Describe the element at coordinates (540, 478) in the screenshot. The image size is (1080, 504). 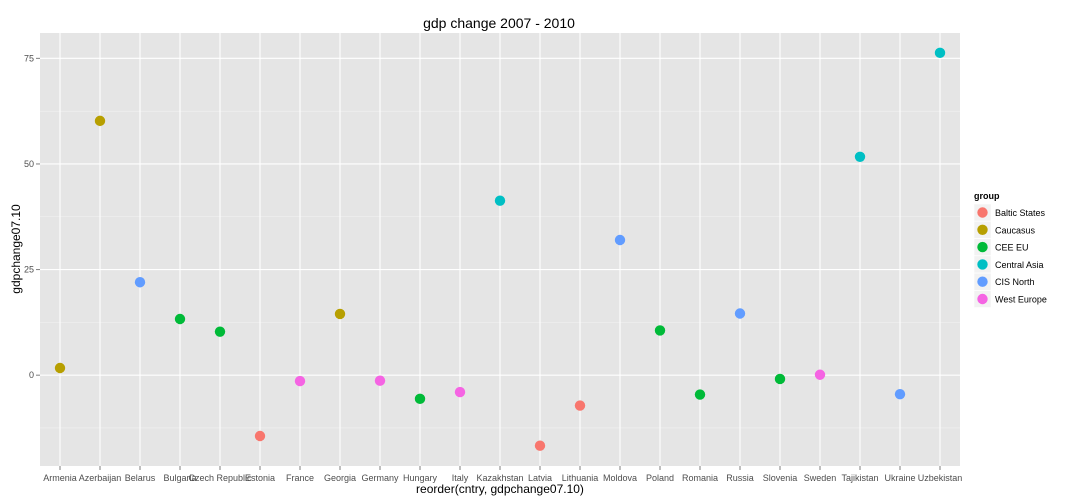
I see `x-tick-label: Latvia` at that location.